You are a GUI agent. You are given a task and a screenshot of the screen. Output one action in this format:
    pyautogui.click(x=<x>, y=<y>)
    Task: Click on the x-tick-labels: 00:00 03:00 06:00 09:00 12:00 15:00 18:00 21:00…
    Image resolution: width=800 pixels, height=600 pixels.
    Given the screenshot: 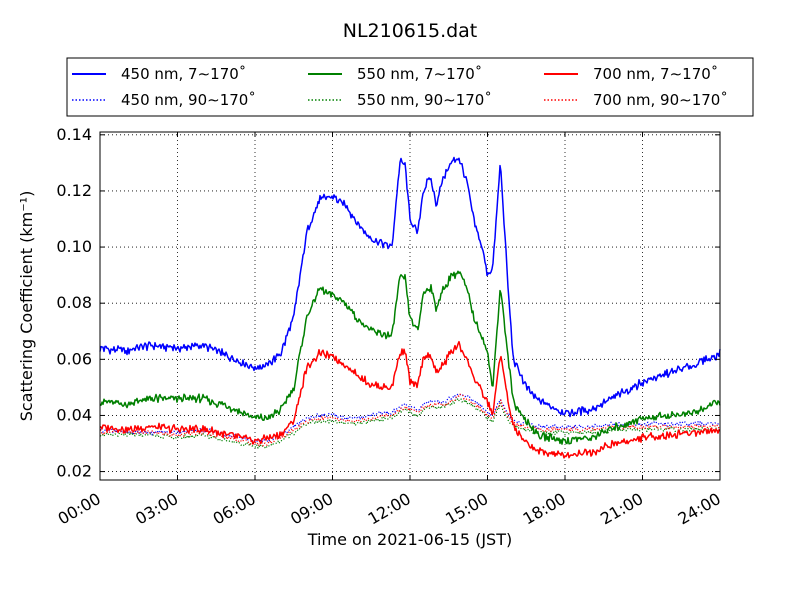 What is the action you would take?
    pyautogui.click(x=389, y=509)
    